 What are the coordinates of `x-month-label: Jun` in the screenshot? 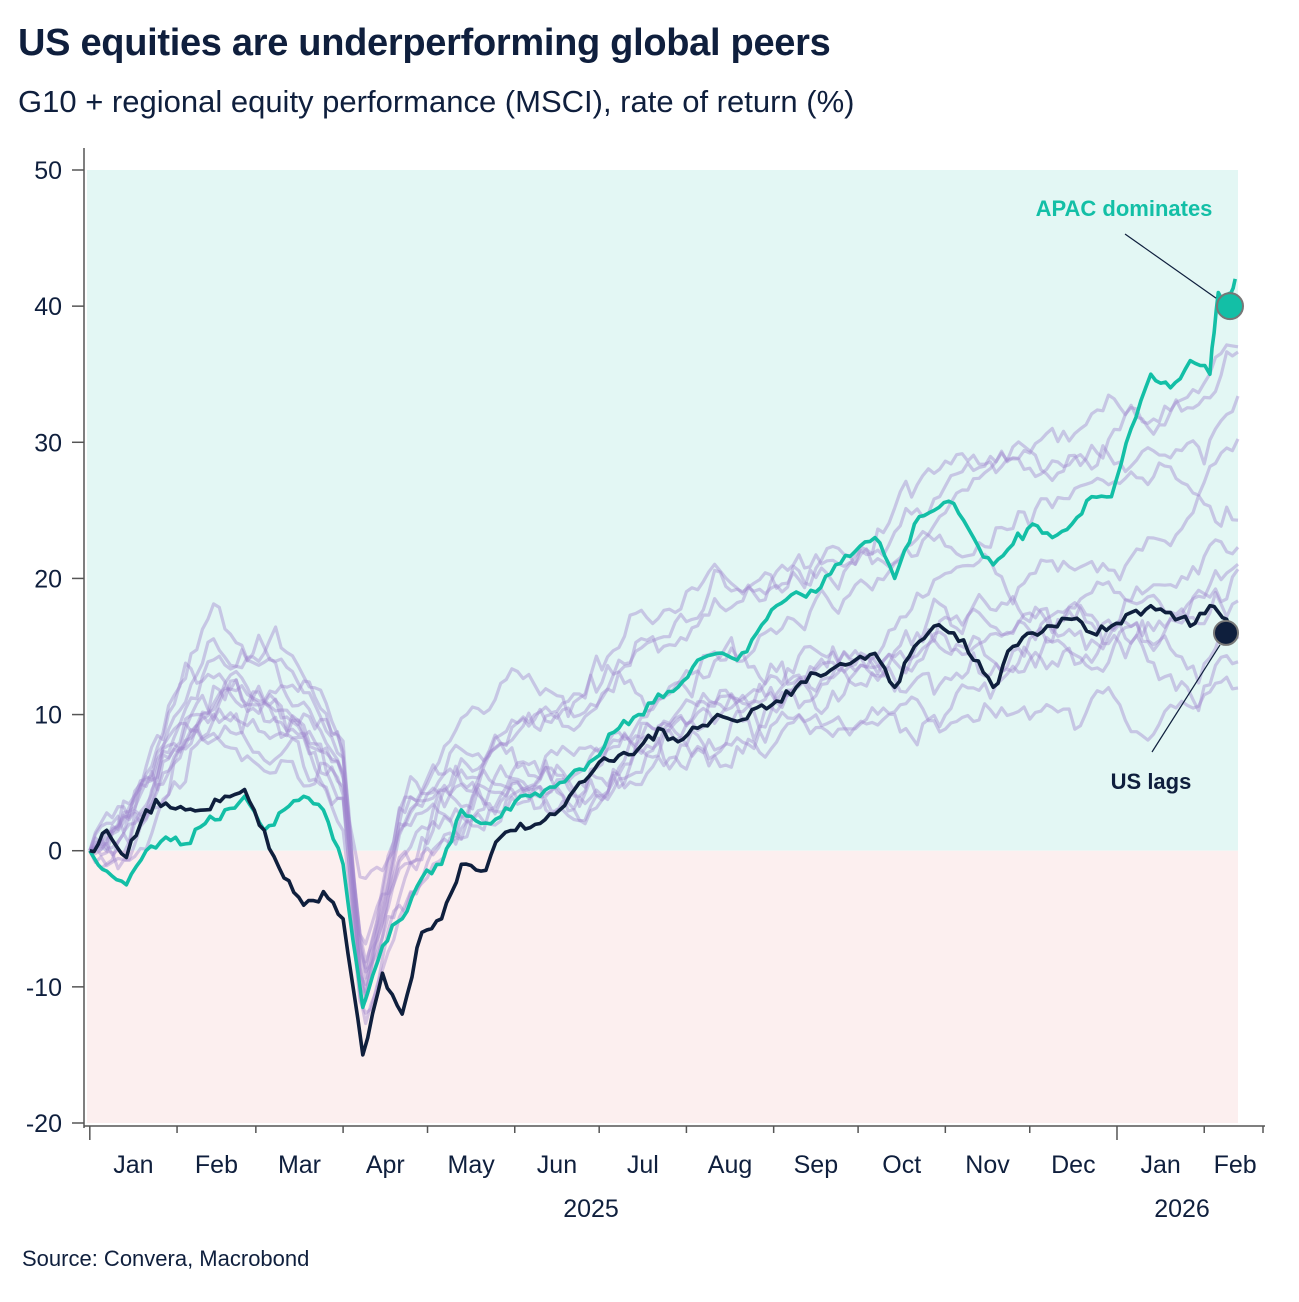 It's located at (557, 1165).